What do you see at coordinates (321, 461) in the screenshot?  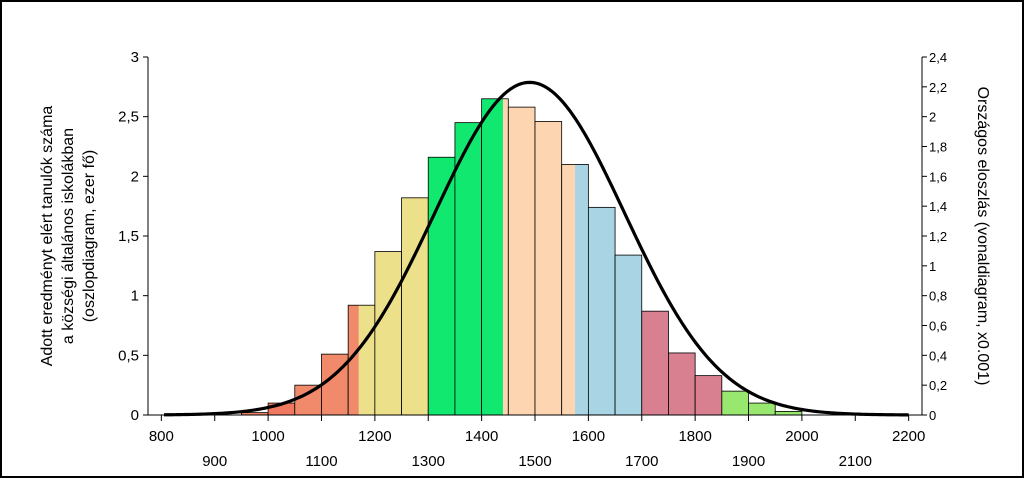 I see `x-tick-label-bottom-1: 1100` at bounding box center [321, 461].